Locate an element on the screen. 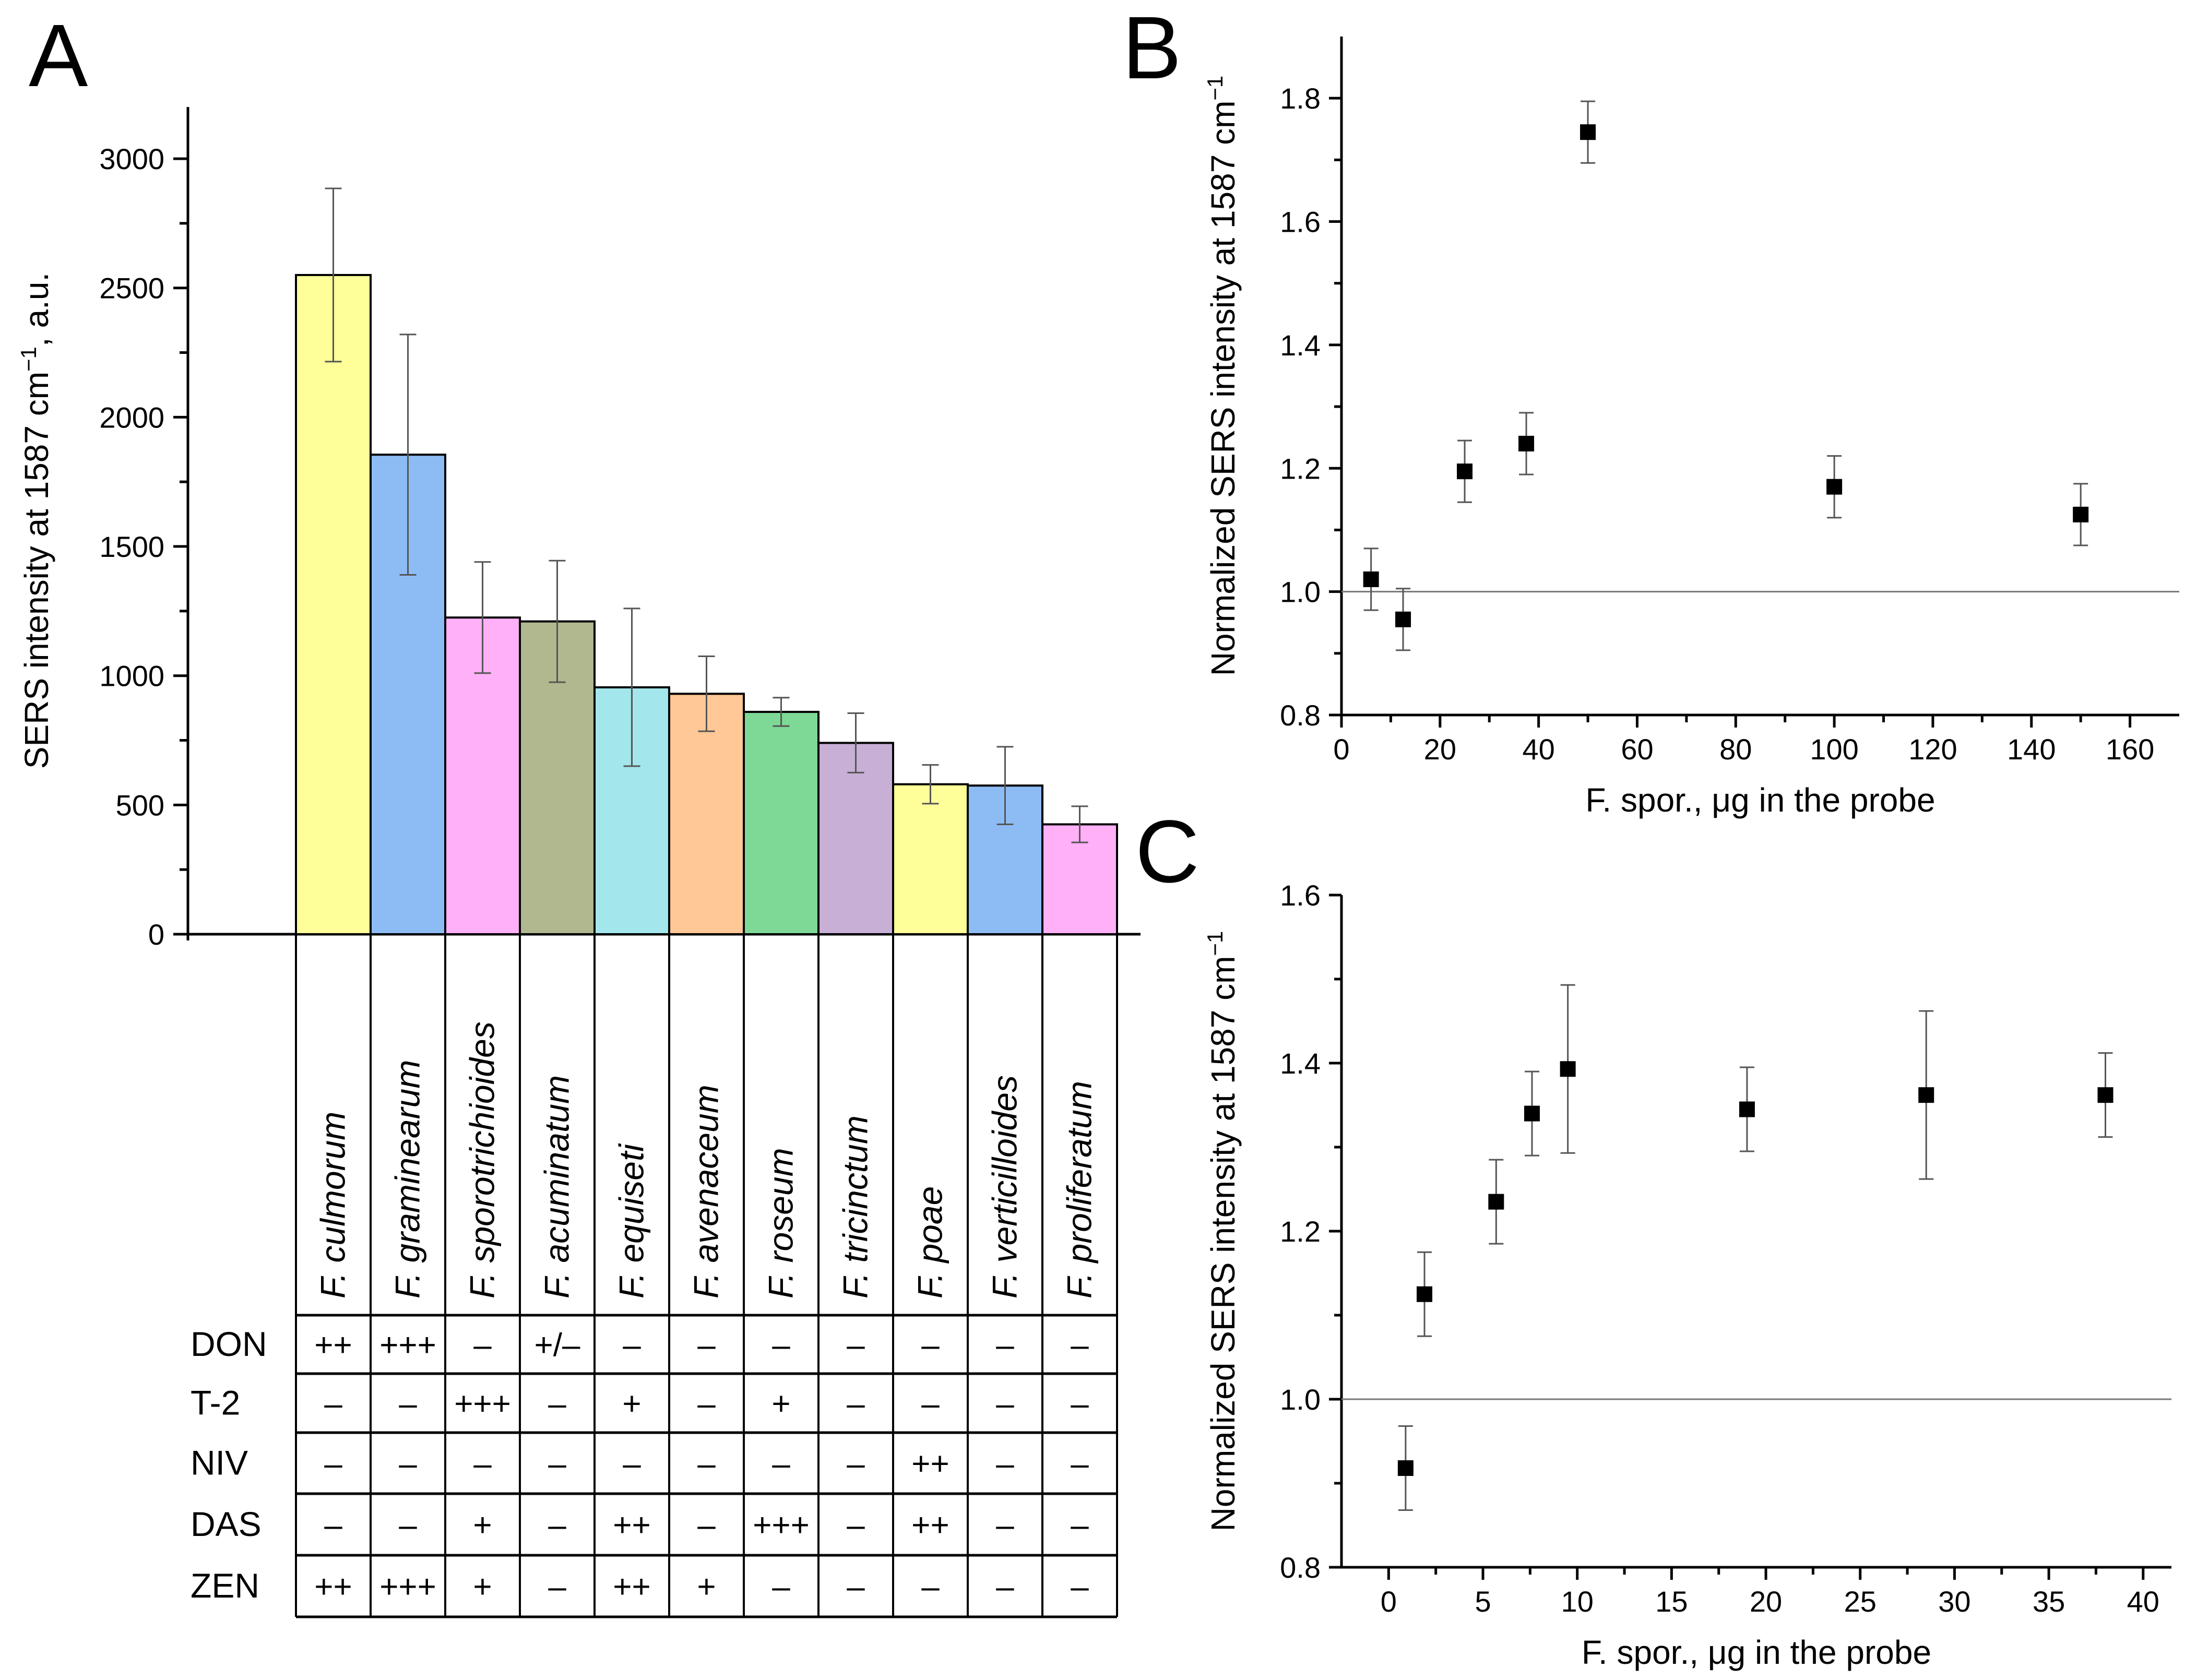 This screenshot has height=1680, width=2185. y-tick-label: 1.2 is located at coordinates (1300, 468).